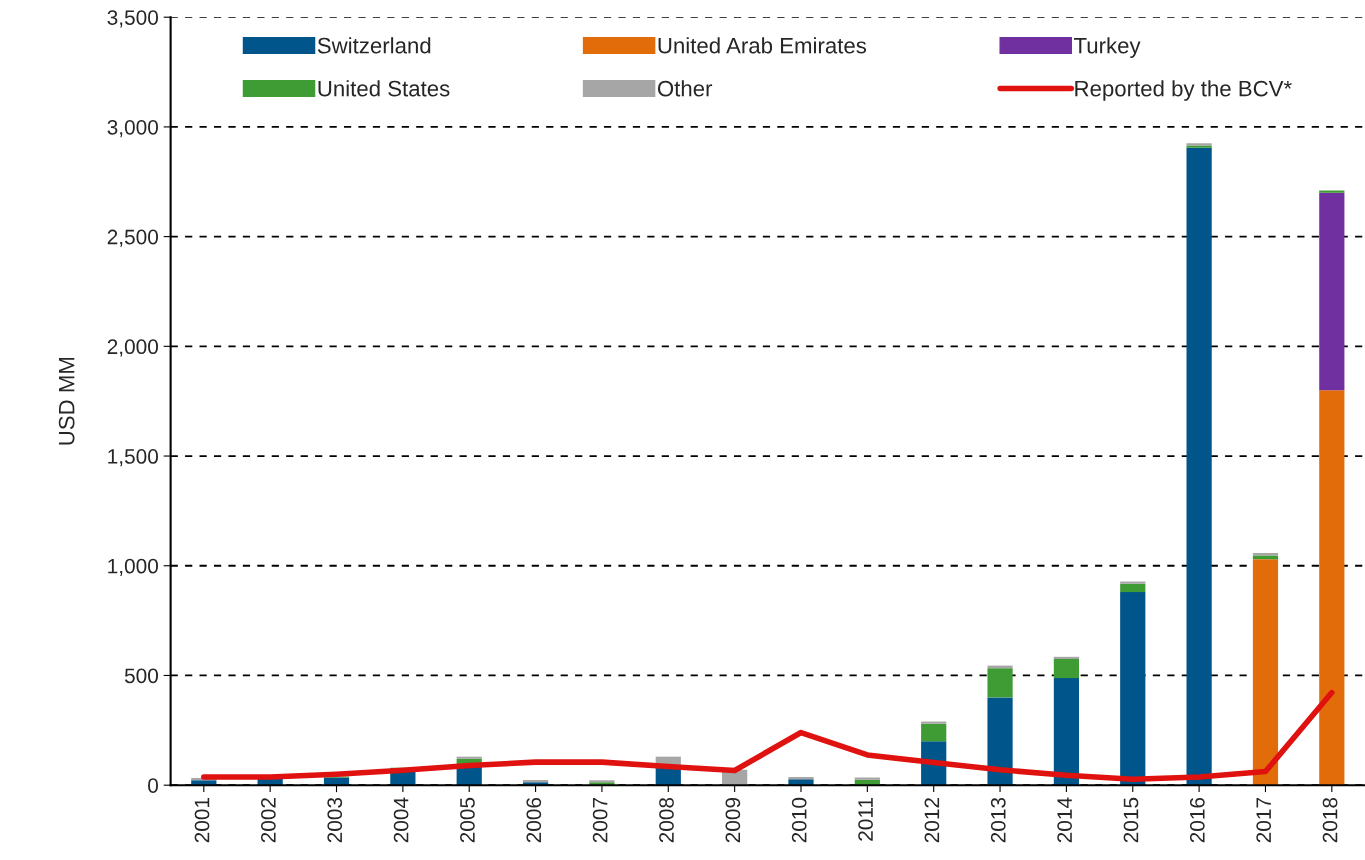 Image resolution: width=1365 pixels, height=860 pixels. Describe the element at coordinates (384, 88) in the screenshot. I see `legend-label: United States` at that location.